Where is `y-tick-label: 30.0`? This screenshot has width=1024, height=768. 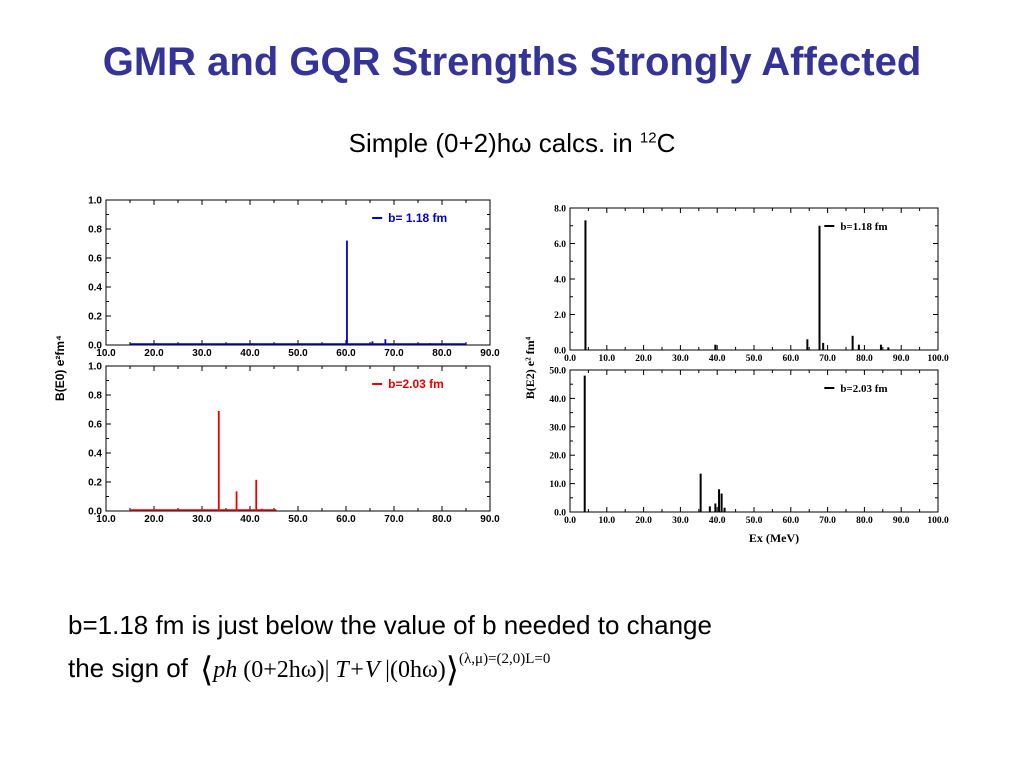 y-tick-label: 30.0 is located at coordinates (557, 428).